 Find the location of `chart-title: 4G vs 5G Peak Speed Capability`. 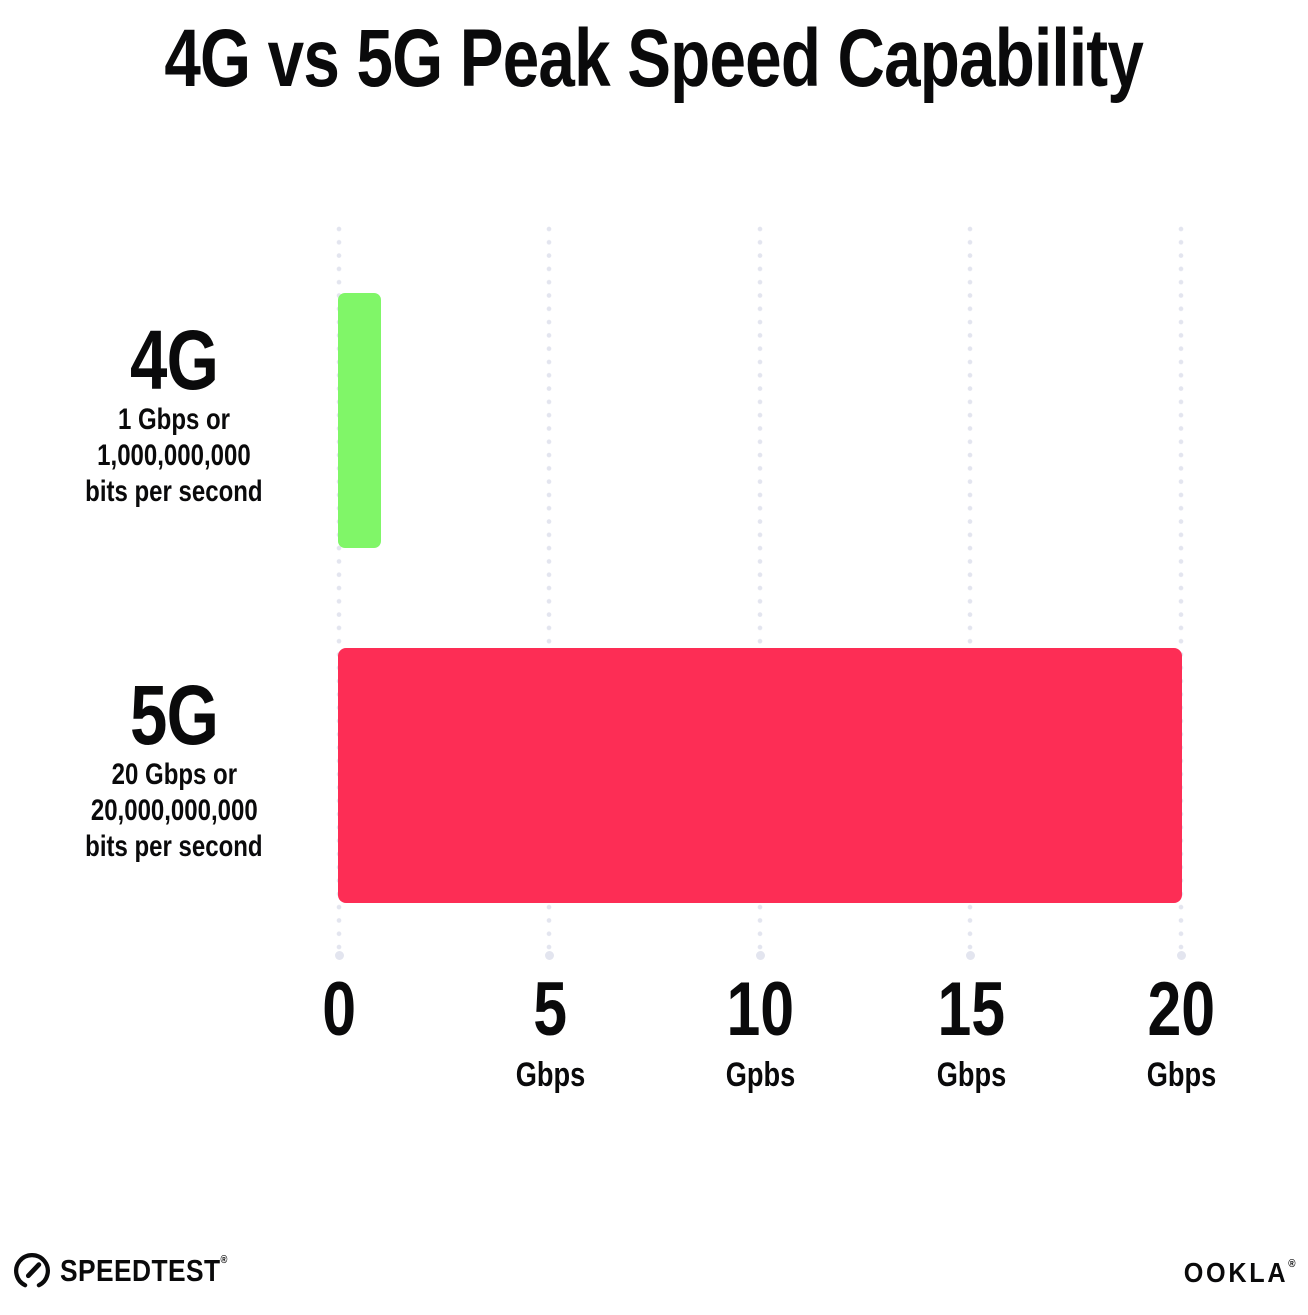

chart-title: 4G vs 5G Peak Speed Capability is located at coordinates (654, 58).